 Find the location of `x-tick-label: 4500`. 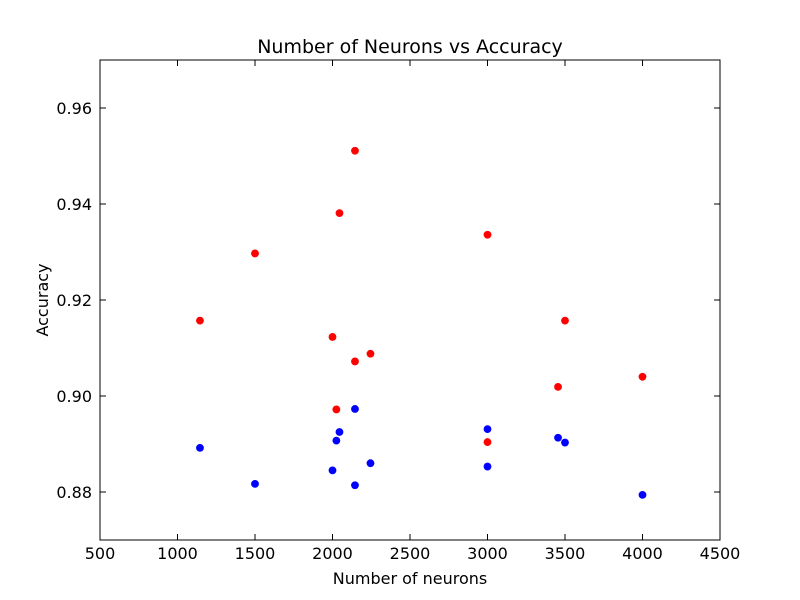

x-tick-label: 4500 is located at coordinates (720, 553).